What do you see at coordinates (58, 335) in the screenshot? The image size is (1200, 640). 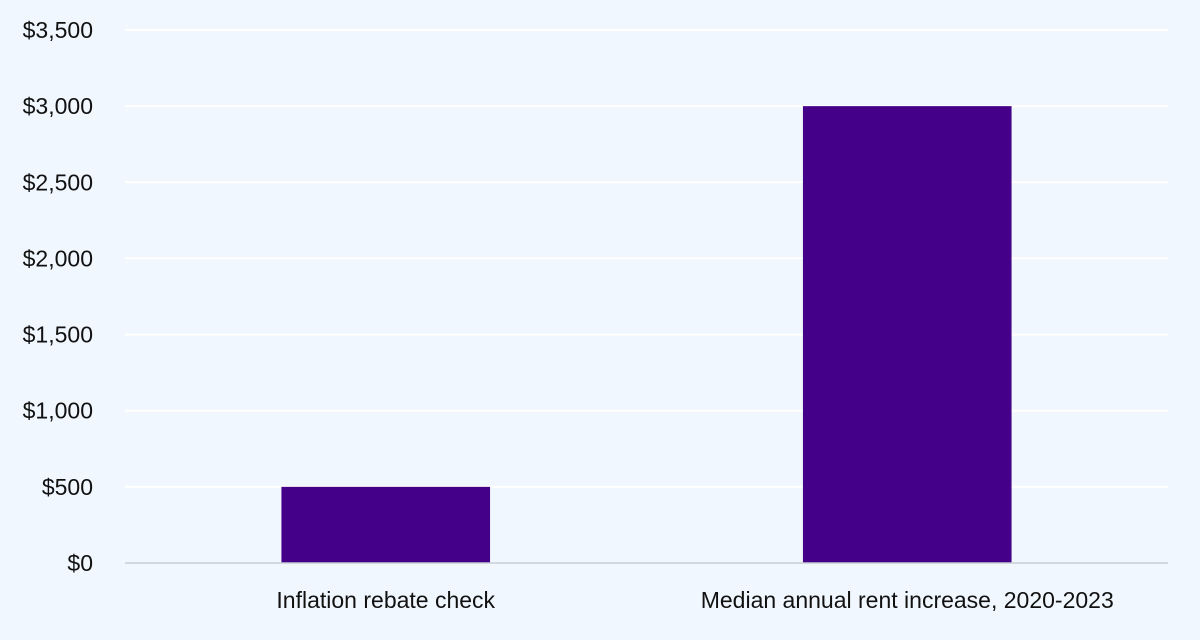 I see `y-tick-label: $1,500` at bounding box center [58, 335].